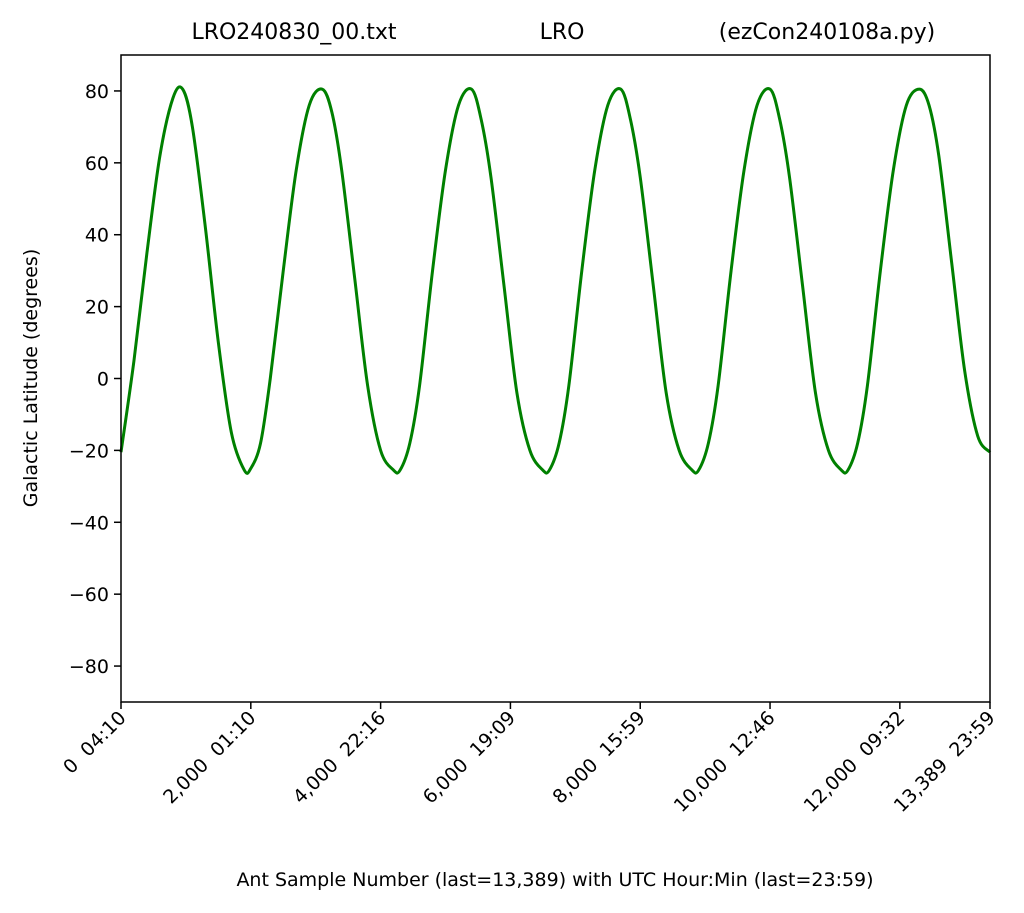 This screenshot has height=913, width=1024. I want to click on y-tick-label: −40, so click(89, 523).